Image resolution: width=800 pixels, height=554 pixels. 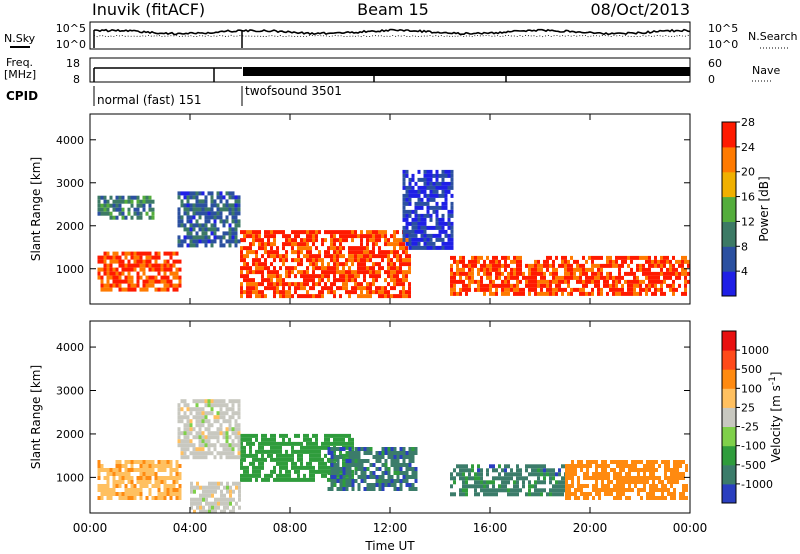 I want to click on velocity-echo-region, so click(x=508, y=480).